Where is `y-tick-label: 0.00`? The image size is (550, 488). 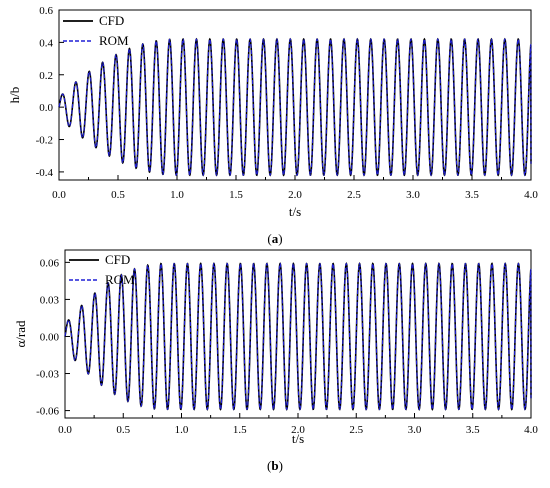 y-tick-label: 0.00 is located at coordinates (50, 337).